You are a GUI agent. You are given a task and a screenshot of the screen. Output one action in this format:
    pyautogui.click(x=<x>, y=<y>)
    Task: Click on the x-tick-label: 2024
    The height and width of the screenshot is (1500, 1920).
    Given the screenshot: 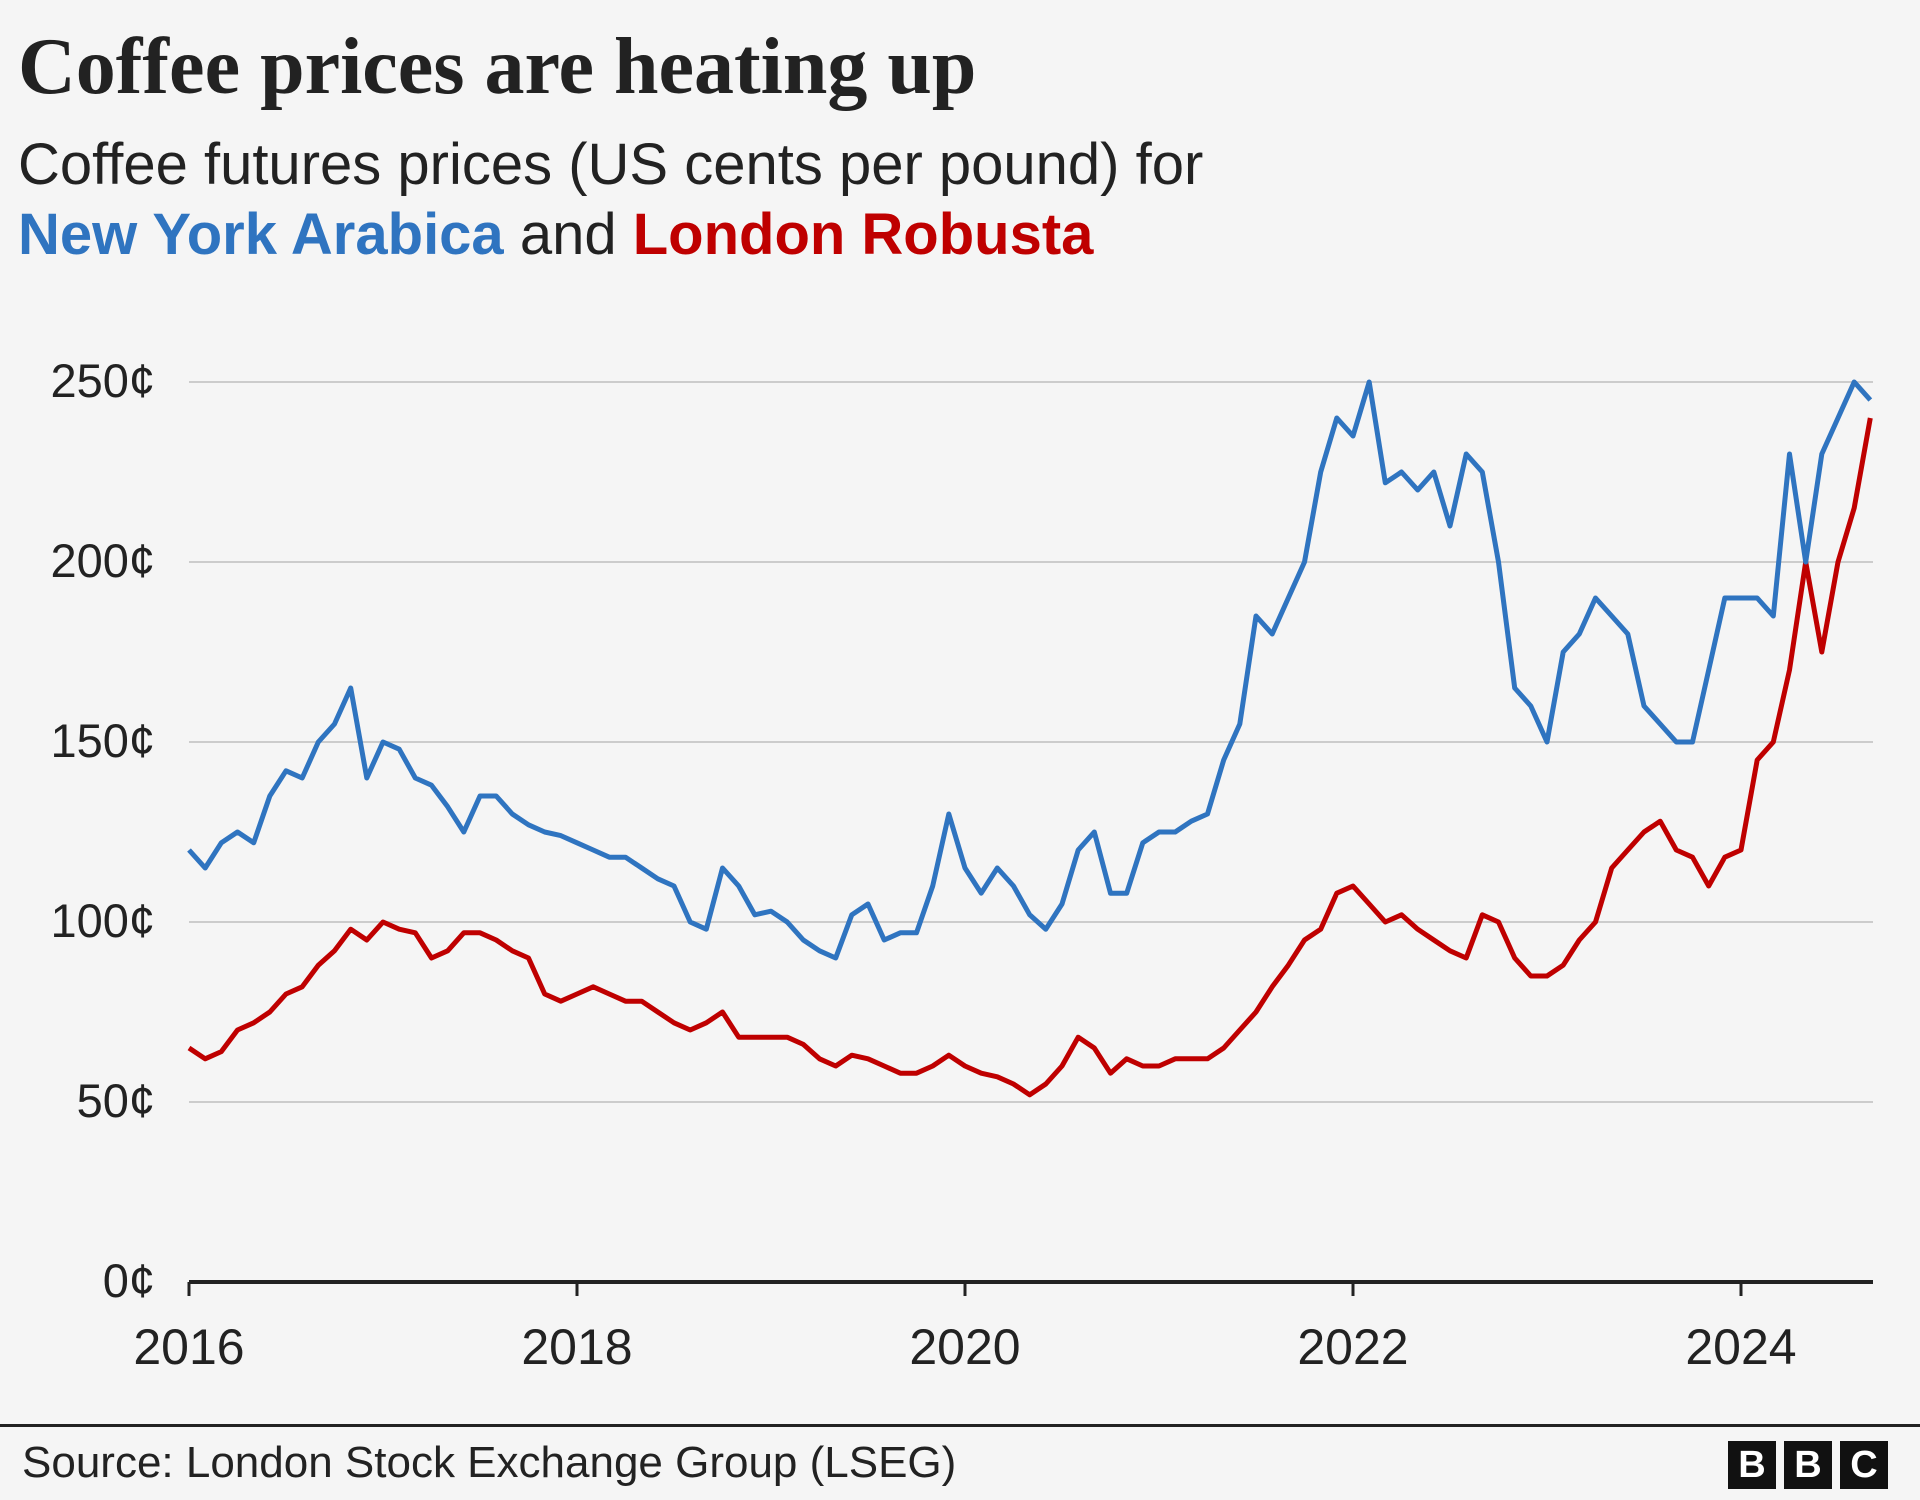 What is the action you would take?
    pyautogui.click(x=1740, y=1347)
    